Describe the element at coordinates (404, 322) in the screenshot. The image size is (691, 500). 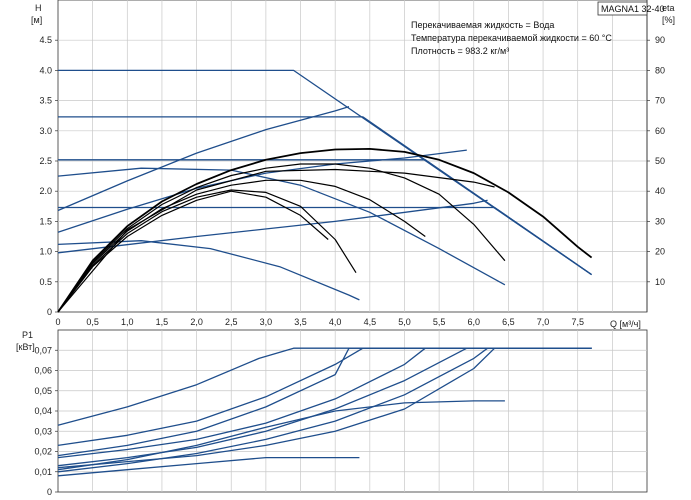
I see `x-tick-label: 5,0` at that location.